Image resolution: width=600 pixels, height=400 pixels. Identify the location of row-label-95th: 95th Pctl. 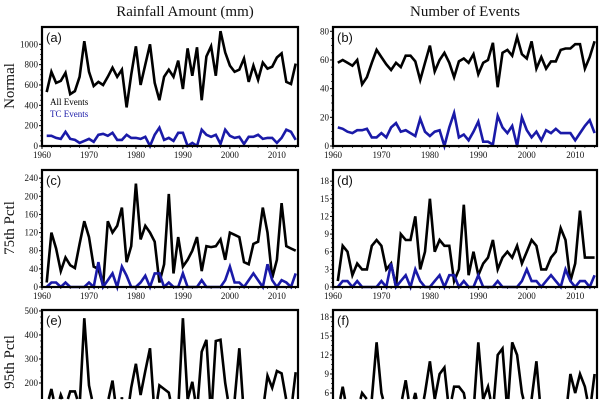
(10, 362).